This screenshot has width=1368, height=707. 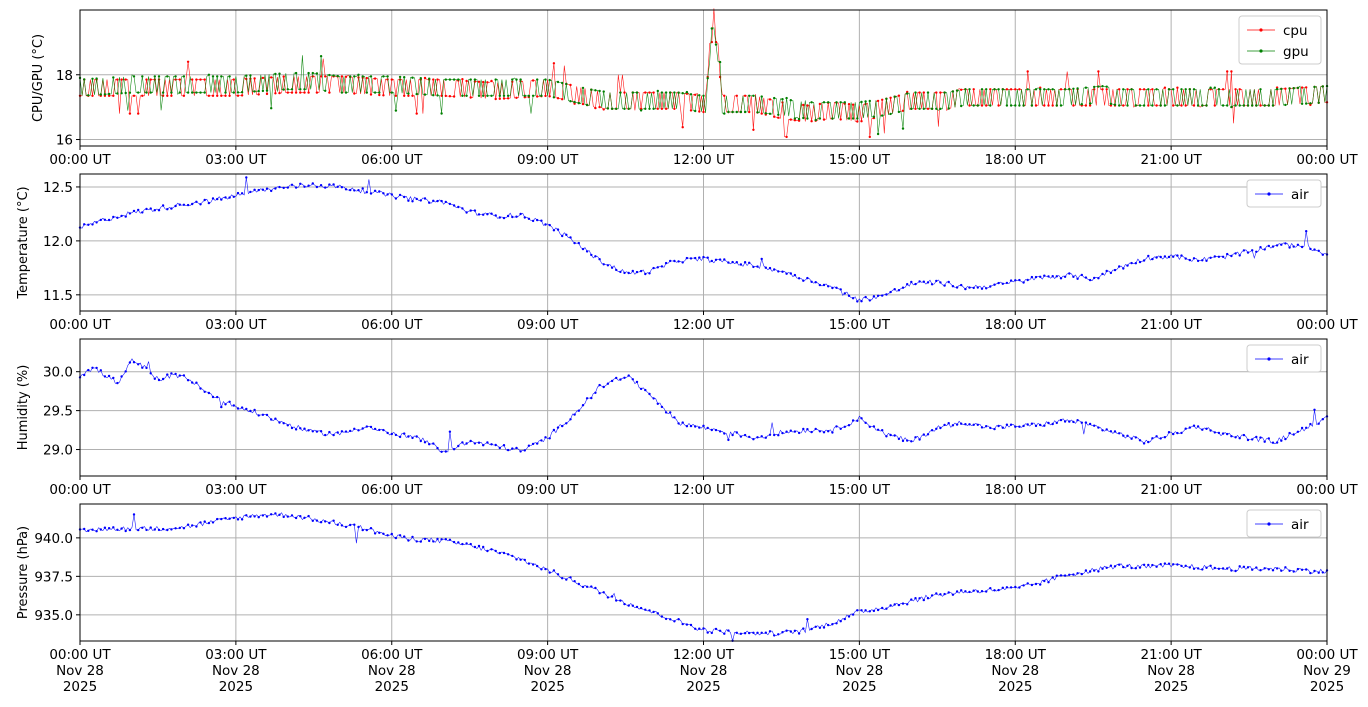 What do you see at coordinates (1171, 490) in the screenshot?
I see `x-tick-label: 21:00 UT` at bounding box center [1171, 490].